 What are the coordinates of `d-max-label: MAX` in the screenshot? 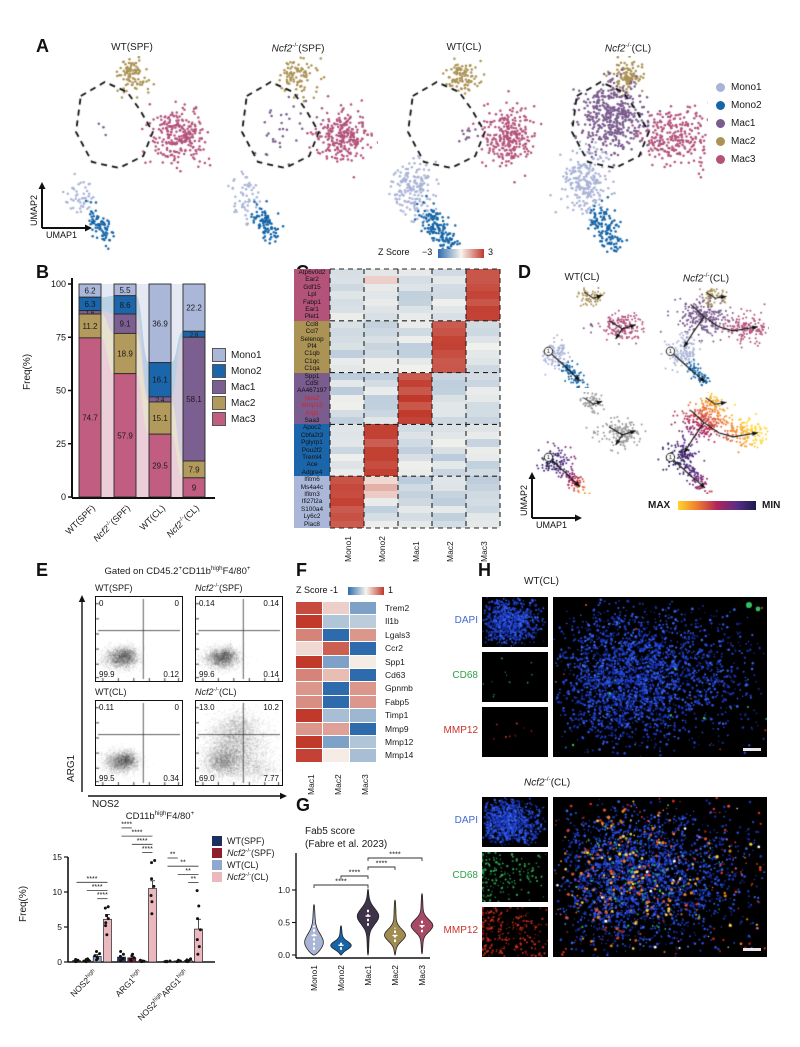 It's located at (659, 505).